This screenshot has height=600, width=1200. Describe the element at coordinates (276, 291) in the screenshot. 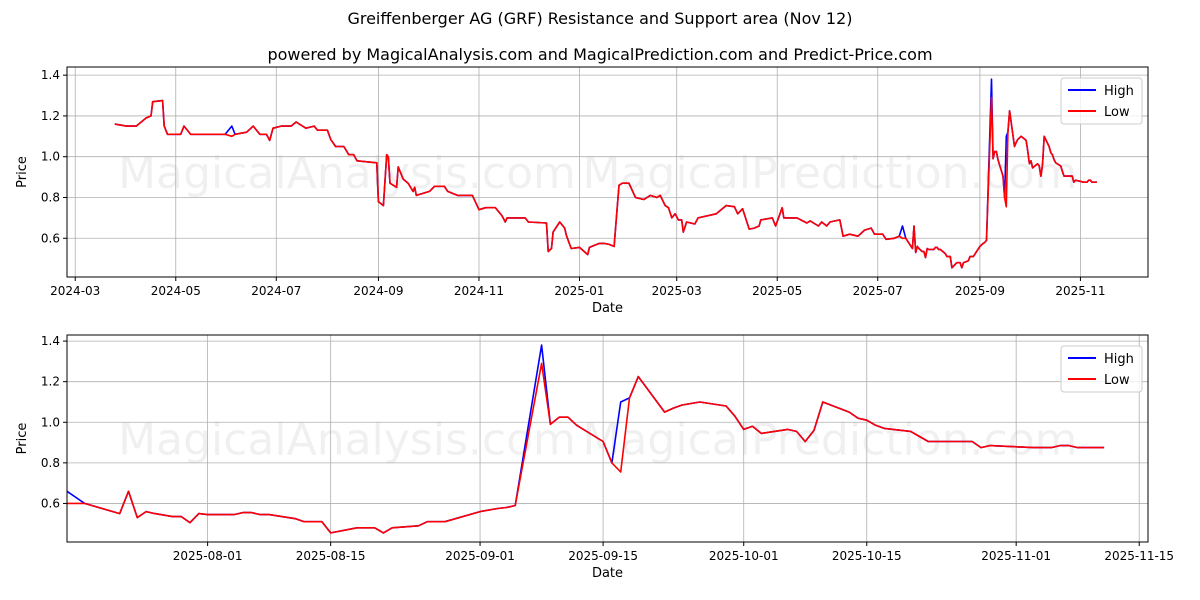

I see `x-tick-label: 2024-07` at that location.